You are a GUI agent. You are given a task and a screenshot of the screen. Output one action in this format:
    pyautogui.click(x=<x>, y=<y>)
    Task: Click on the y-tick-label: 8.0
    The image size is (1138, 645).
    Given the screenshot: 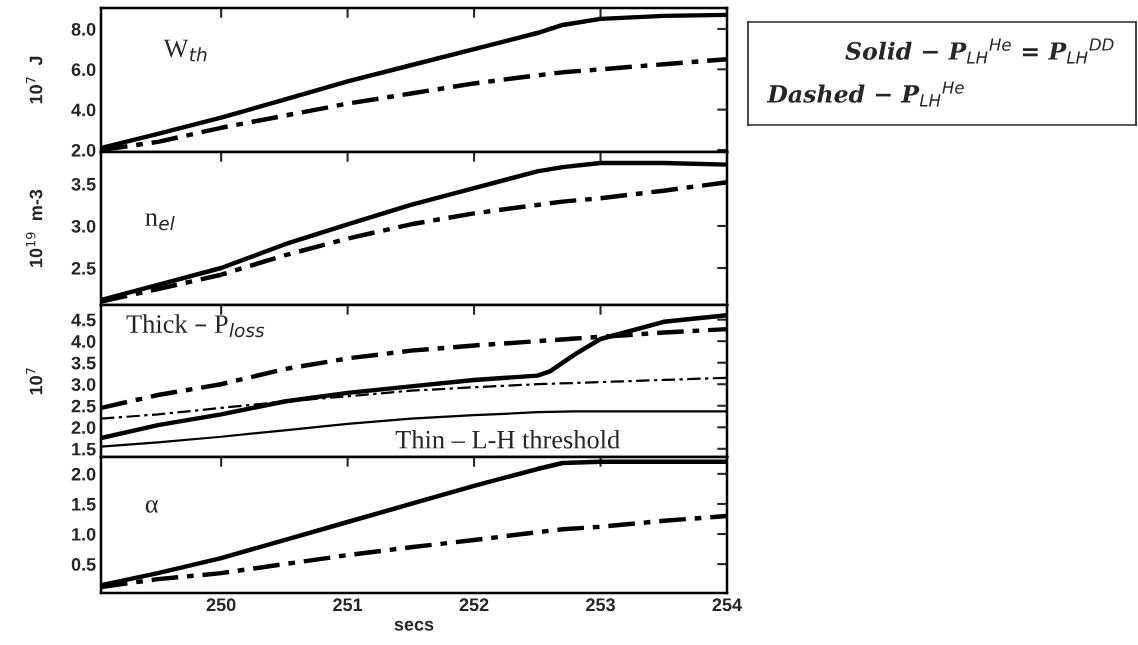 What is the action you would take?
    pyautogui.click(x=83, y=29)
    